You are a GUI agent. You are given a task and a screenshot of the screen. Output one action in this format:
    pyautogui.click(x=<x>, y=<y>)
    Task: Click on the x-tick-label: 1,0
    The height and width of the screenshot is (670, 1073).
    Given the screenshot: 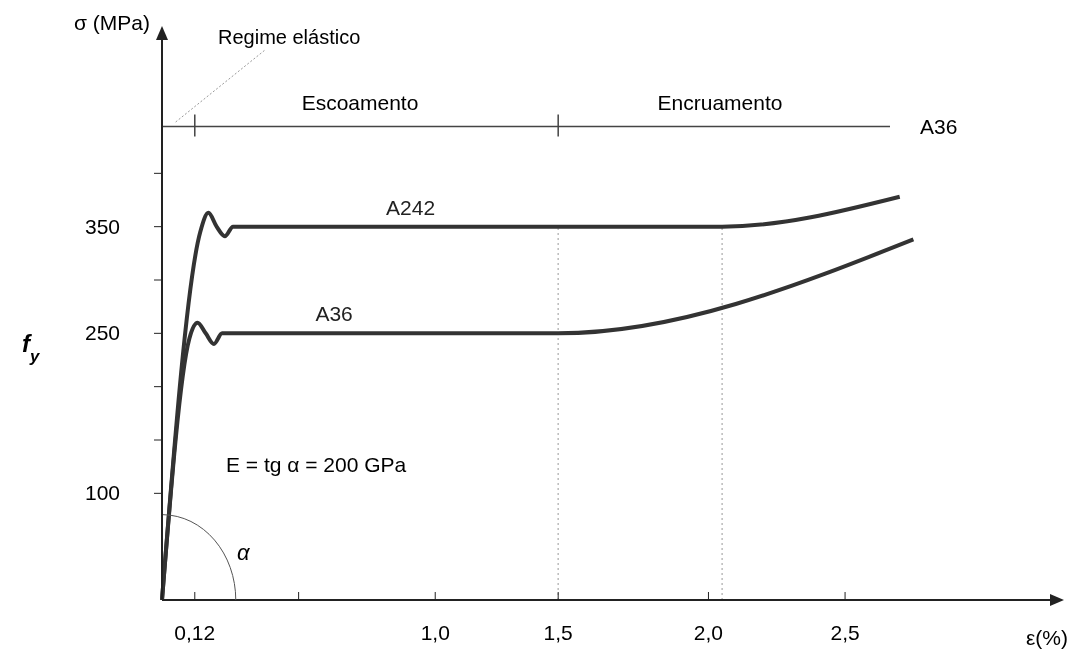 What is the action you would take?
    pyautogui.click(x=435, y=632)
    